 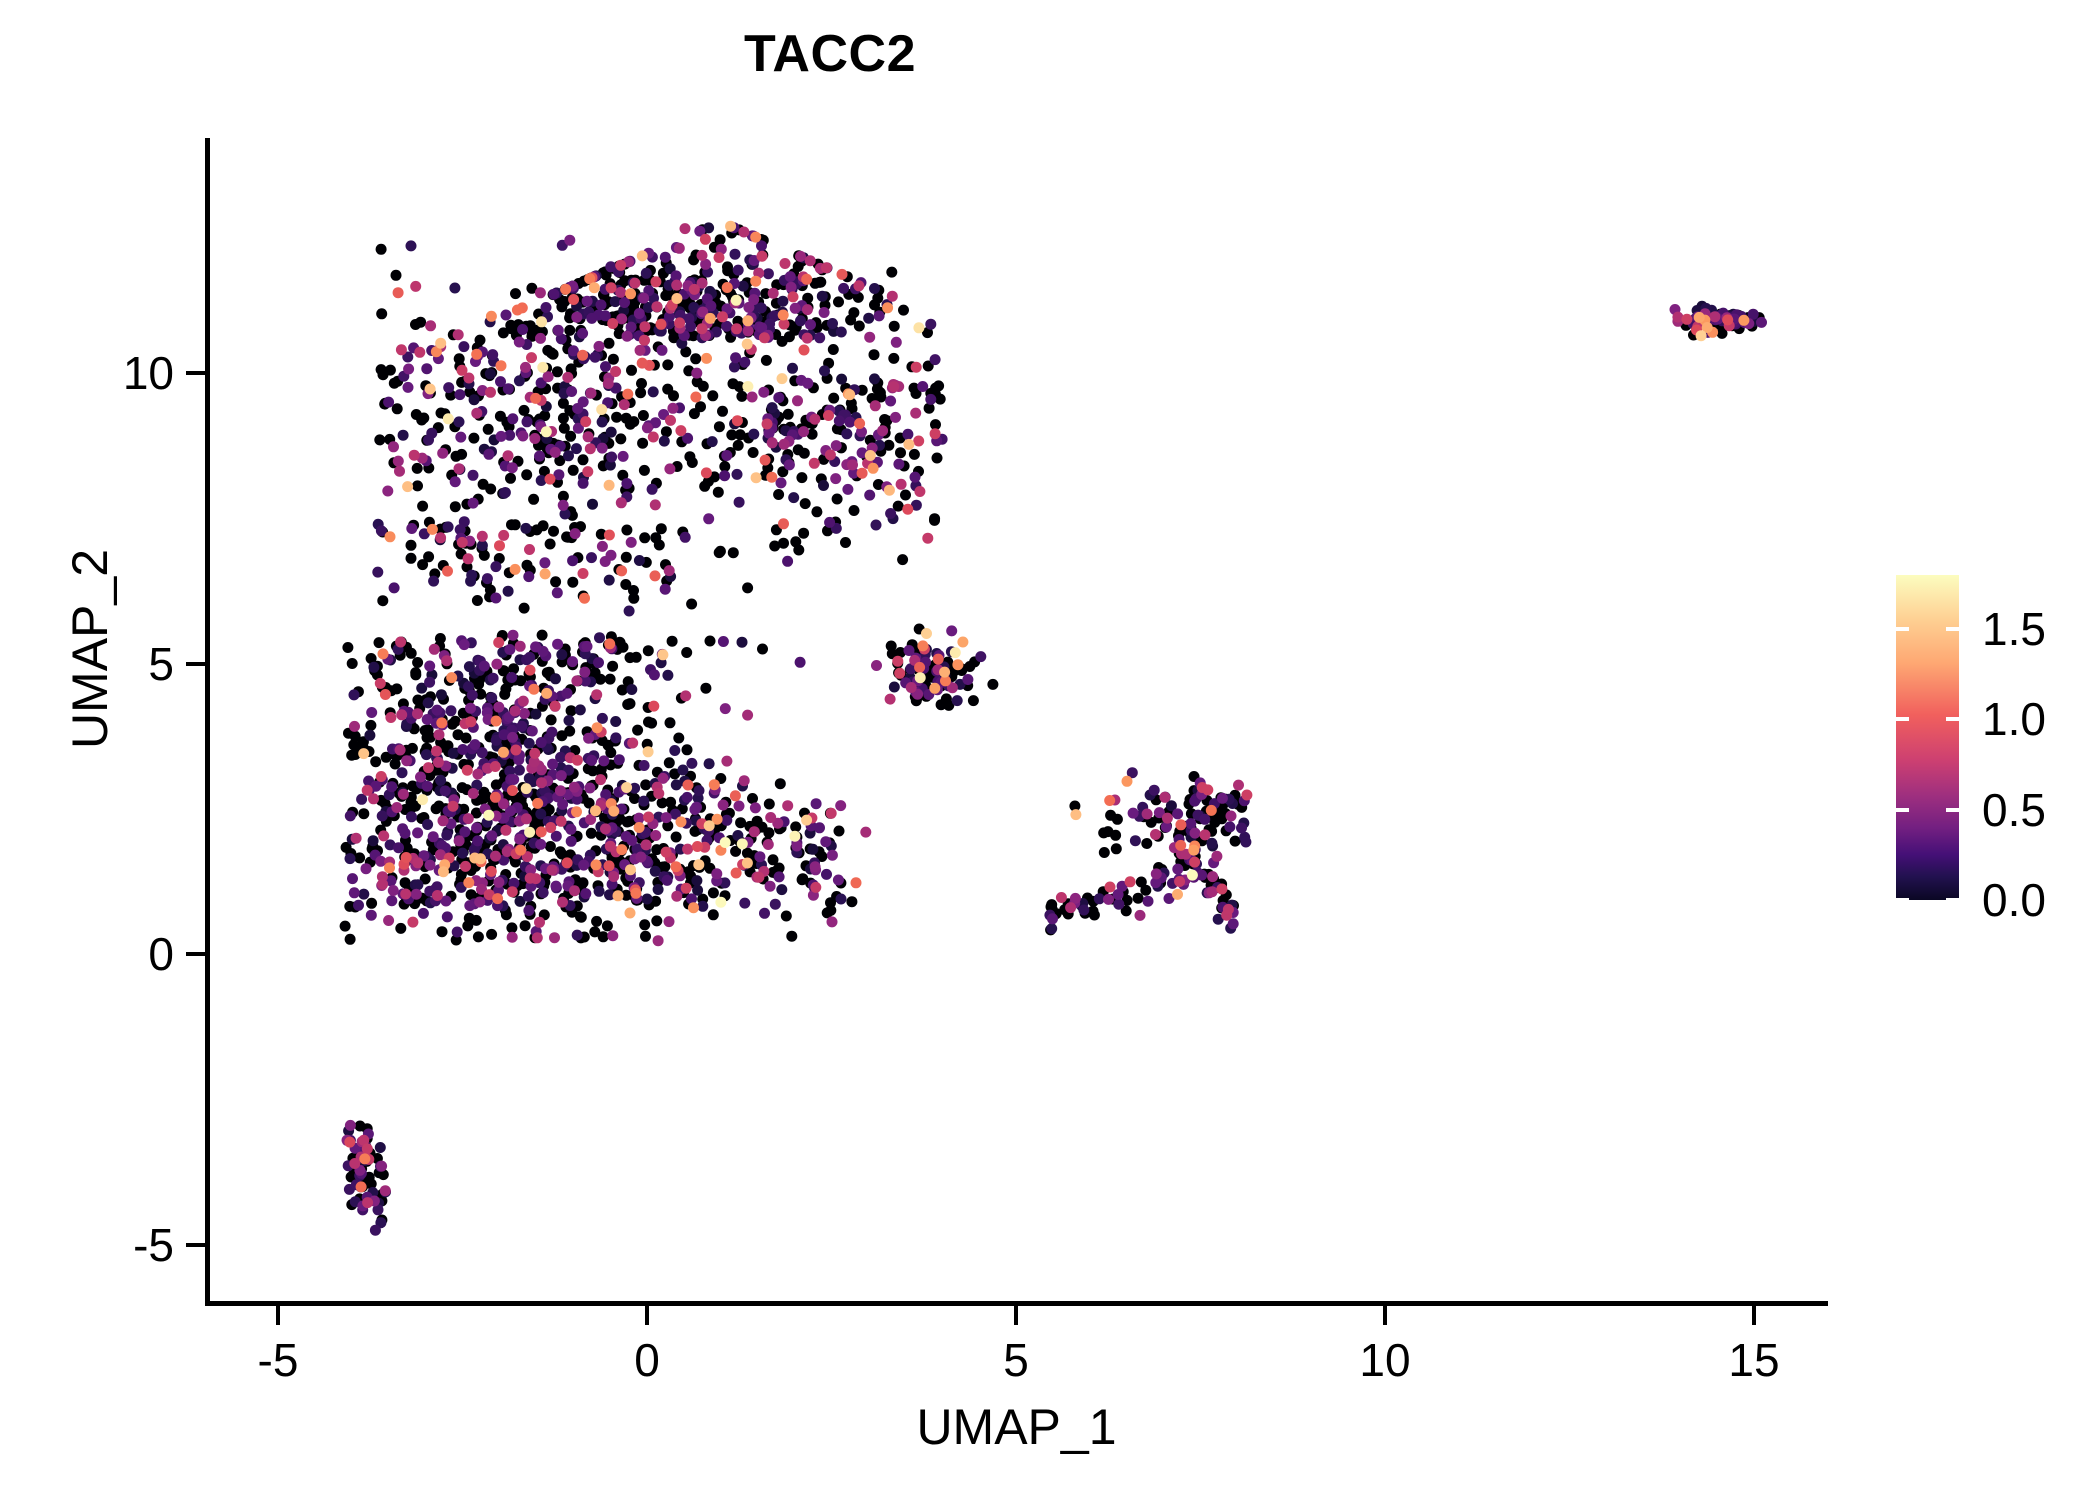 I want to click on y-tick-label: 0, so click(x=161, y=954).